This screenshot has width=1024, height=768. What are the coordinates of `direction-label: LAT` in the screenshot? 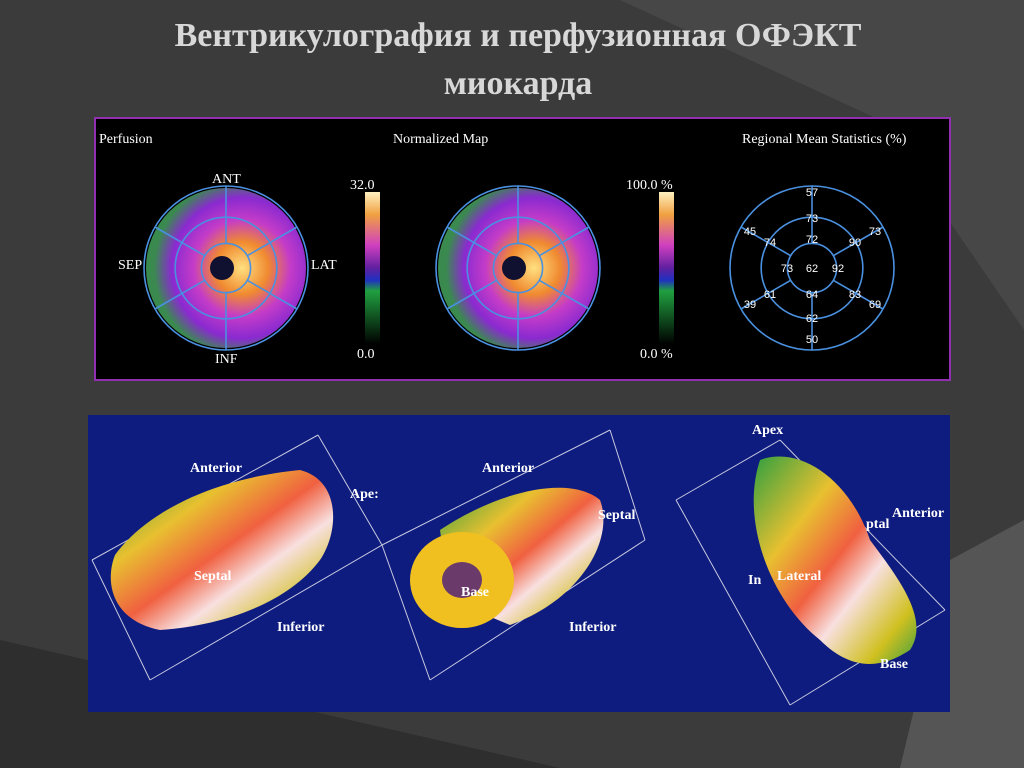 It's located at (324, 265).